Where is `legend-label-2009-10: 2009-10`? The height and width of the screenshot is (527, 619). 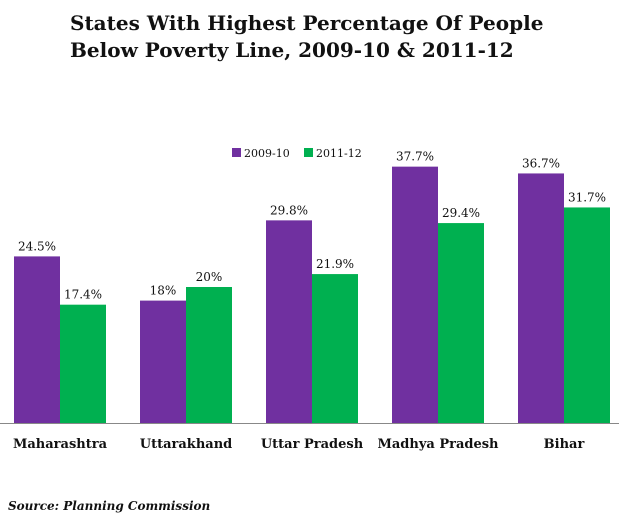 legend-label-2009-10: 2009-10 is located at coordinates (267, 153).